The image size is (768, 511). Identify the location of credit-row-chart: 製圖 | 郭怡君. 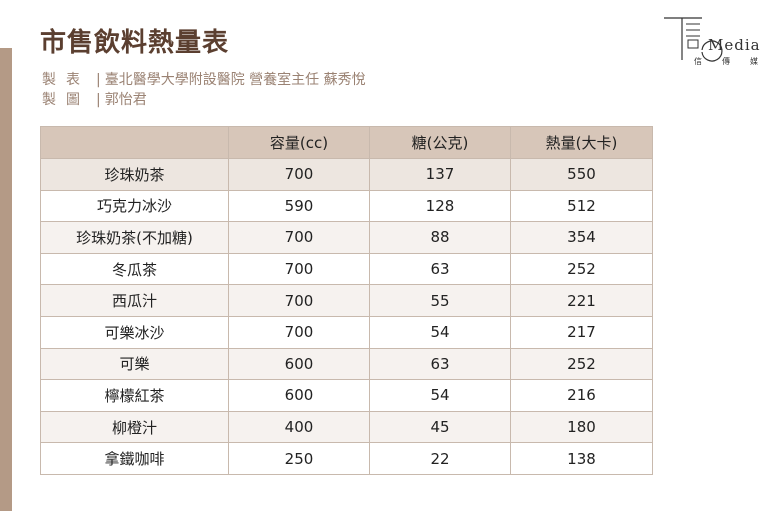
(204, 100).